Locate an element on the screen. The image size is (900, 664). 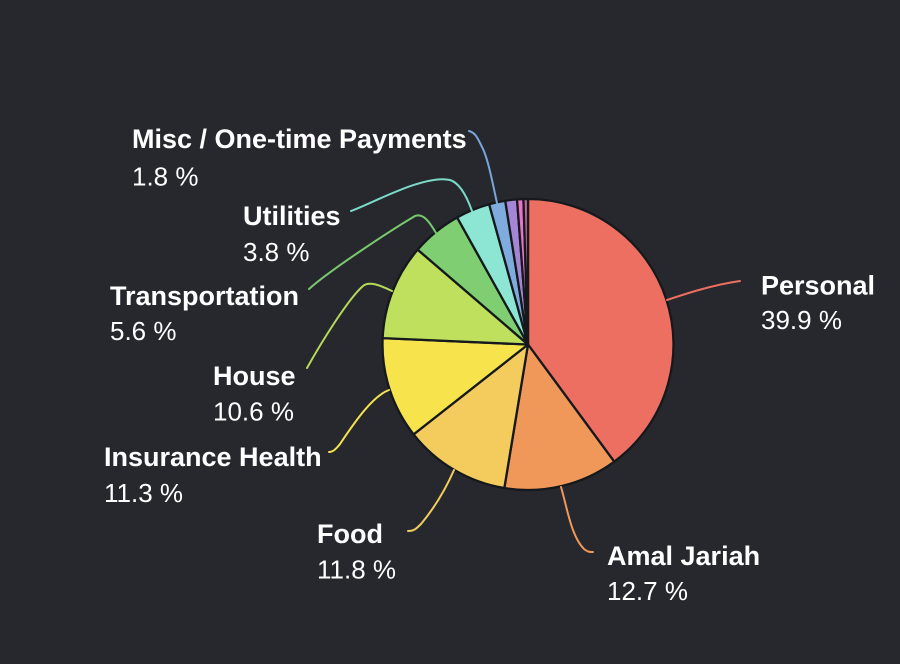
svg-text: Insurance Health is located at coordinates (213, 457).